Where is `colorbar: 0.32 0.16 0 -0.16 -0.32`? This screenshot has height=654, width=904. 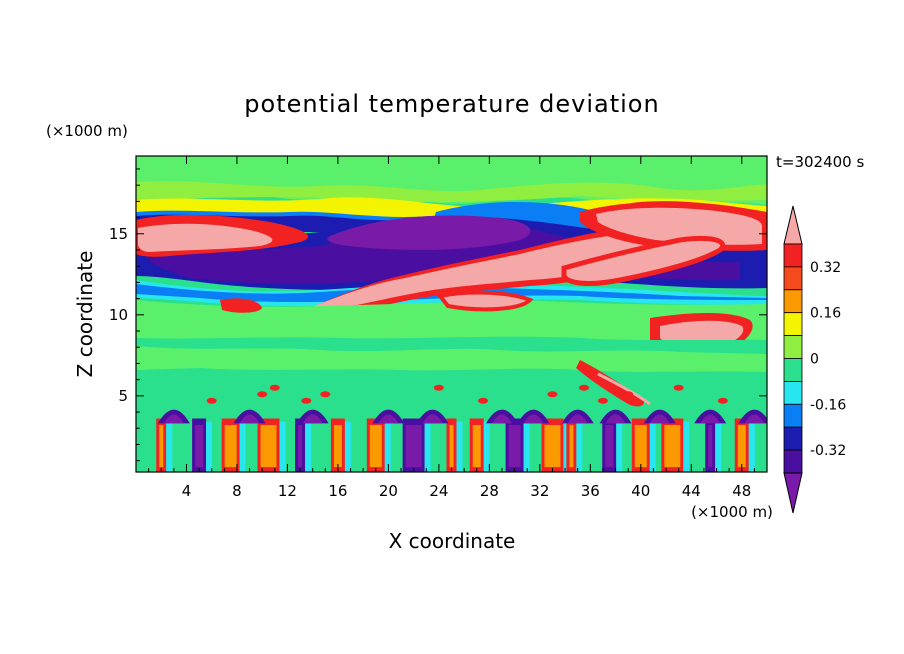
colorbar: 0.32 0.16 0 -0.16 -0.32 is located at coordinates (814, 359).